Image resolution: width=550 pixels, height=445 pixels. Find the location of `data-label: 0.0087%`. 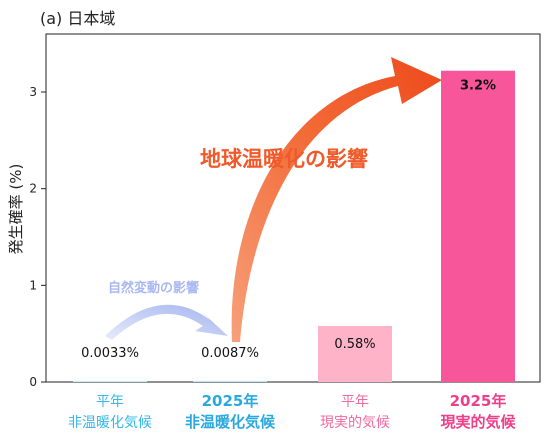

data-label: 0.0087% is located at coordinates (230, 353).